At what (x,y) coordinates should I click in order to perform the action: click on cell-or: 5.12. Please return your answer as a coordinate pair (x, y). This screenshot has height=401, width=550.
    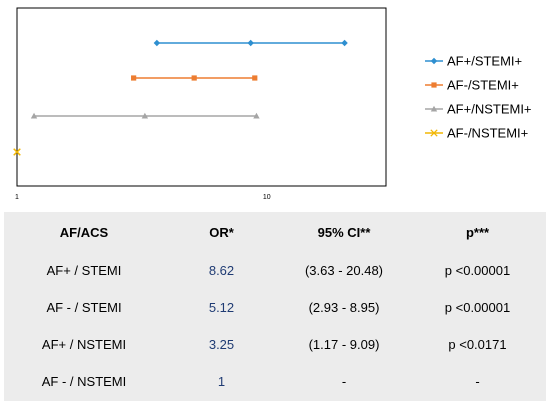
    Looking at the image, I should click on (221, 307).